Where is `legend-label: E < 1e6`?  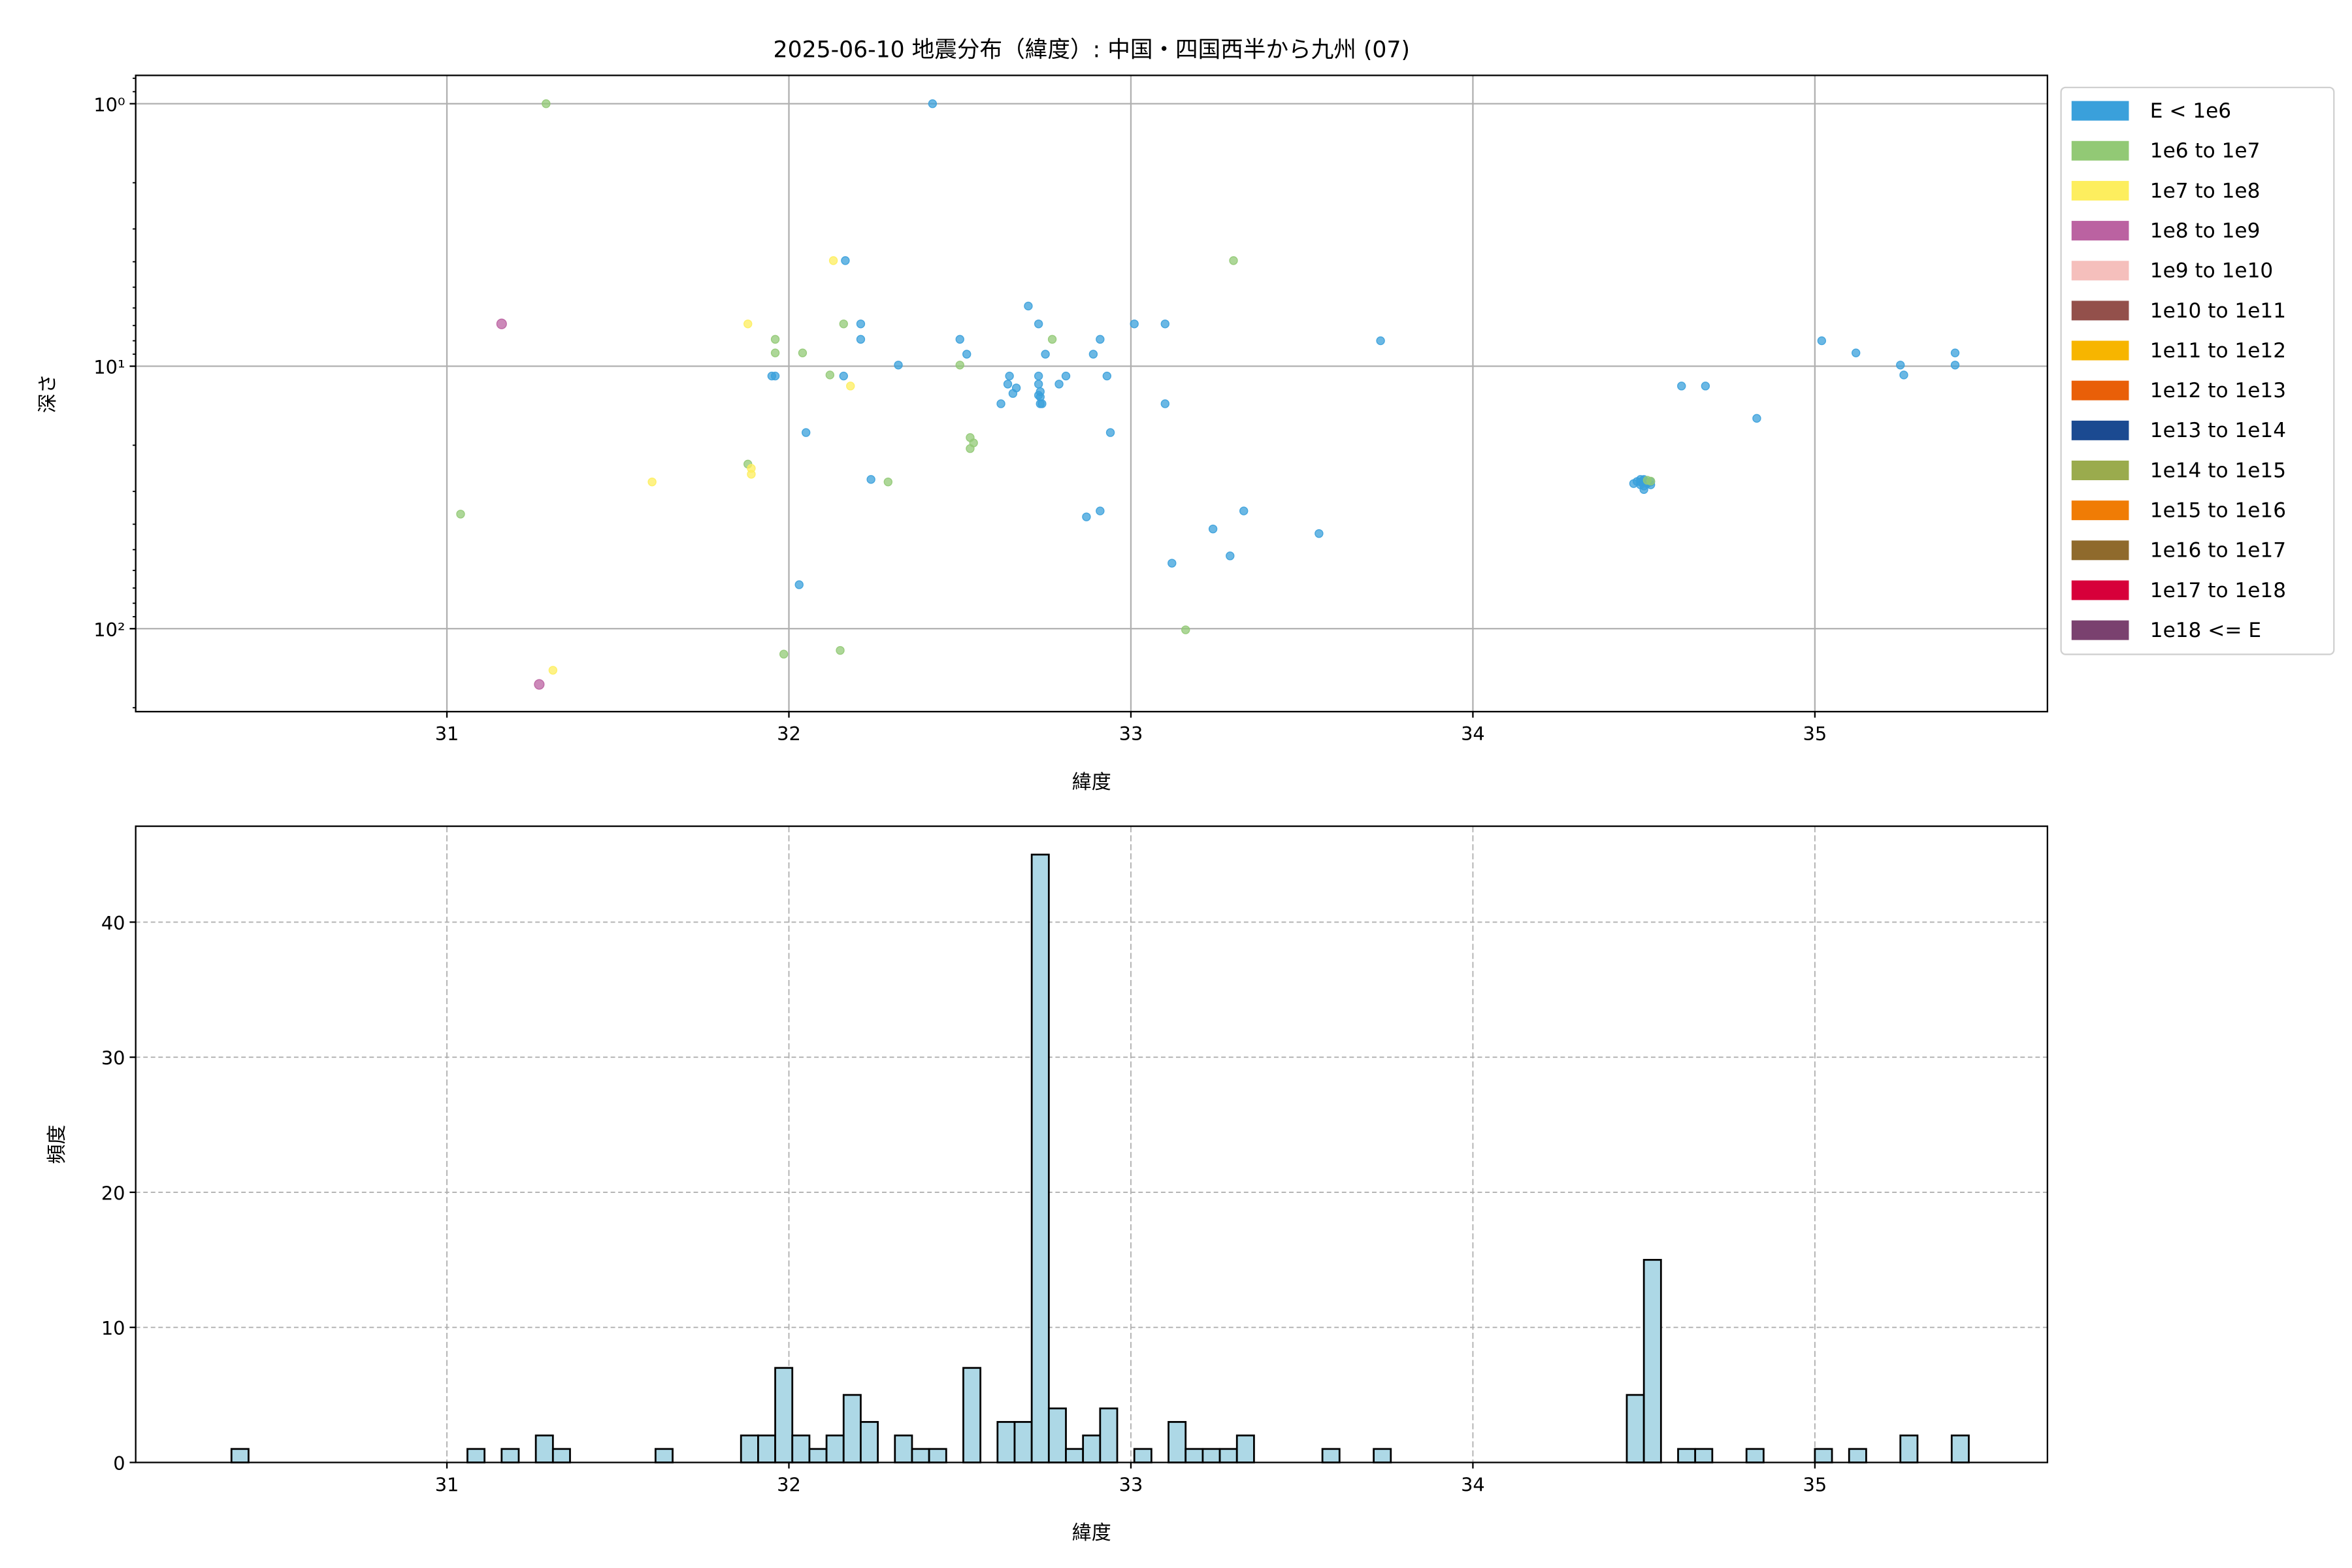 legend-label: E < 1e6 is located at coordinates (2190, 111).